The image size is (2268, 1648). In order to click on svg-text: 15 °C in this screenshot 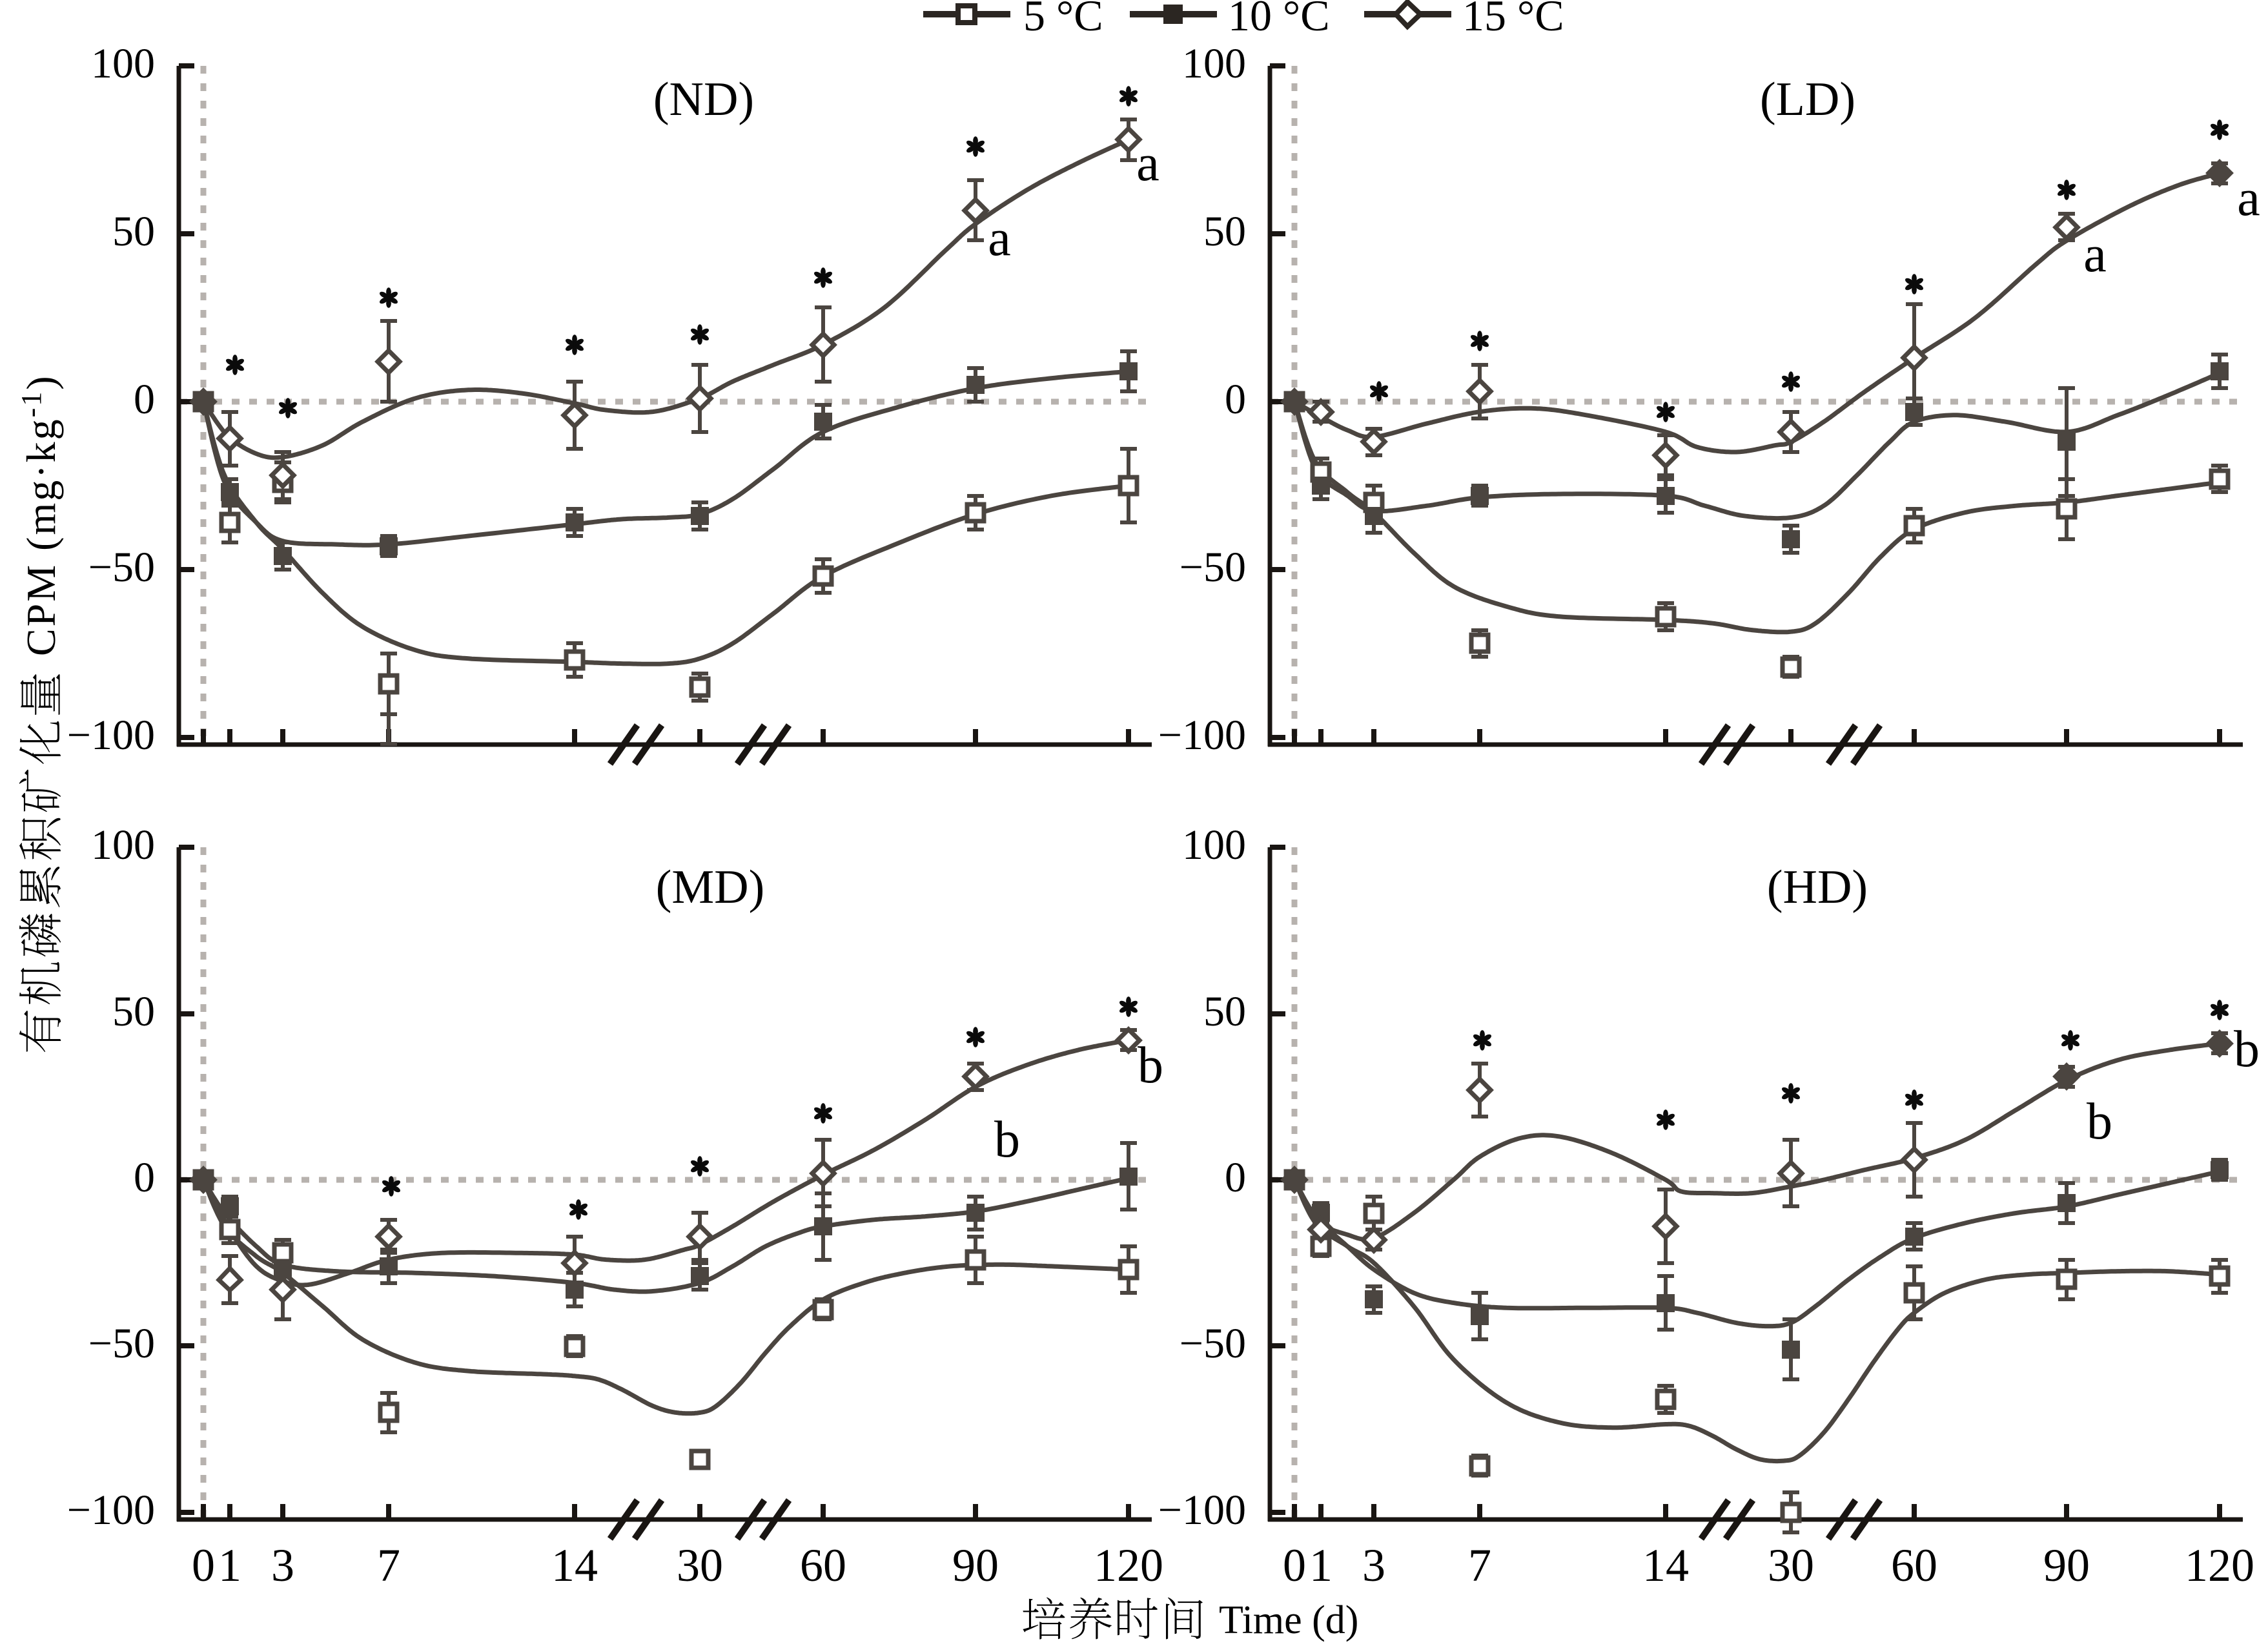, I will do `click(1513, 20)`.